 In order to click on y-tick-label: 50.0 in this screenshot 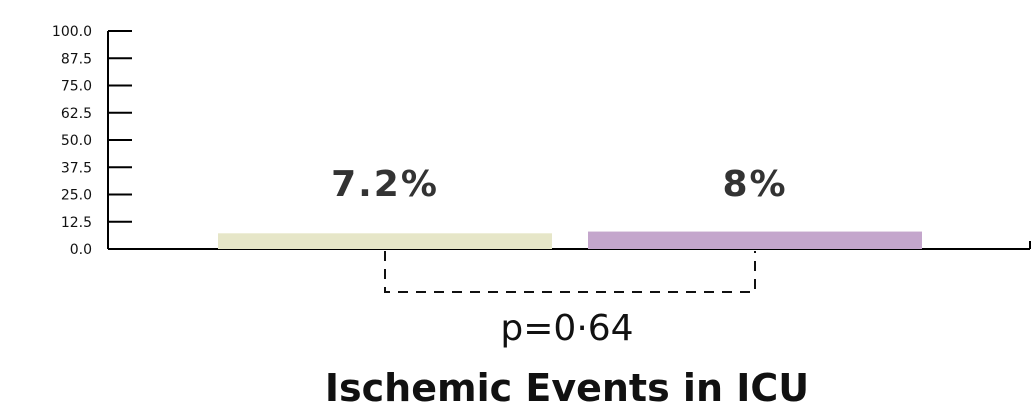, I will do `click(76, 141)`.